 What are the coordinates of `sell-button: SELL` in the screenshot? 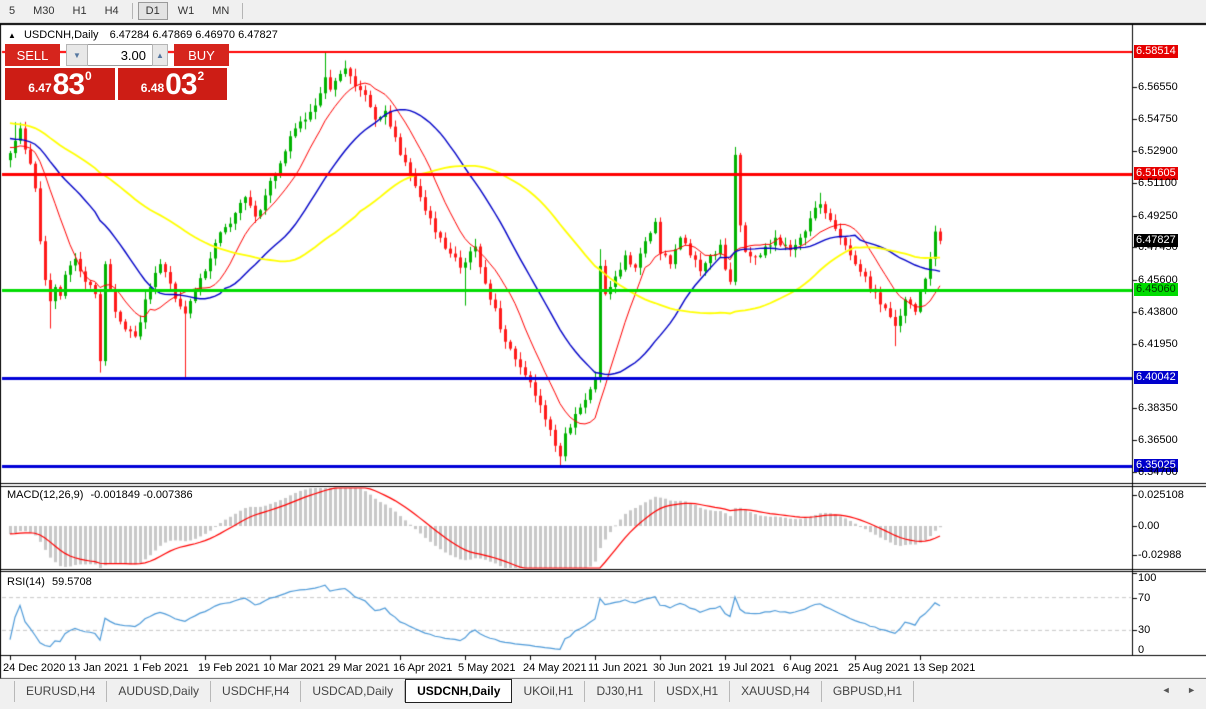 It's located at (32, 55).